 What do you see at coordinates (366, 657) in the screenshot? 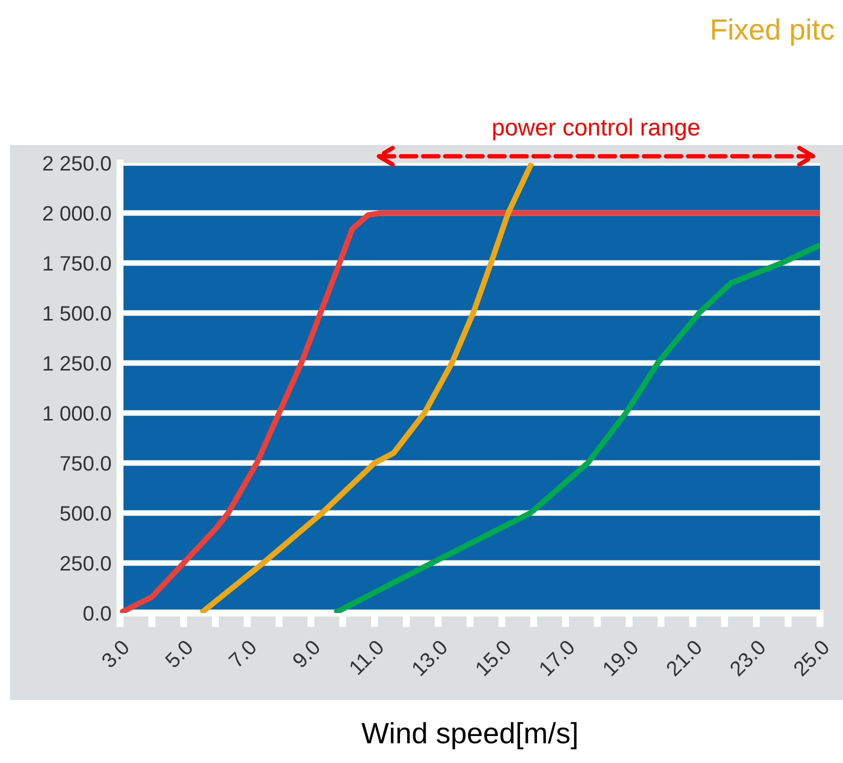
I see `x-tick-label: 11.0` at bounding box center [366, 657].